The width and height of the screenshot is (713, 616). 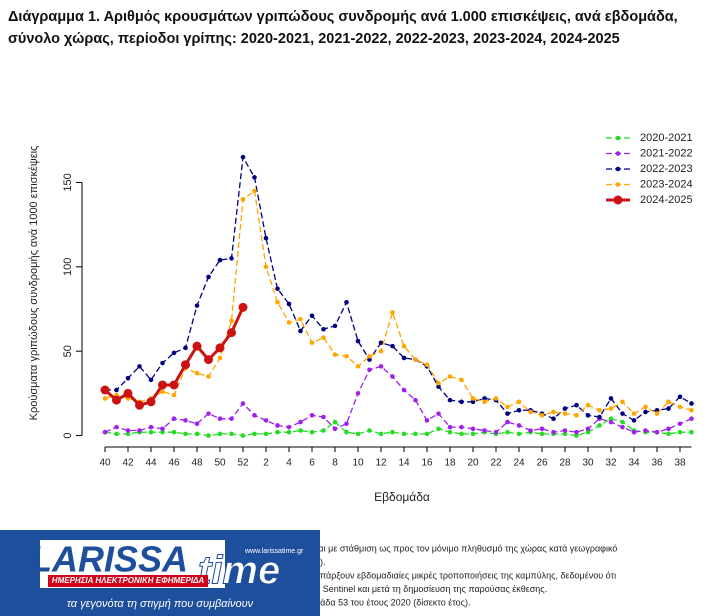 What do you see at coordinates (519, 463) in the screenshot?
I see `x-tick-label: 24` at bounding box center [519, 463].